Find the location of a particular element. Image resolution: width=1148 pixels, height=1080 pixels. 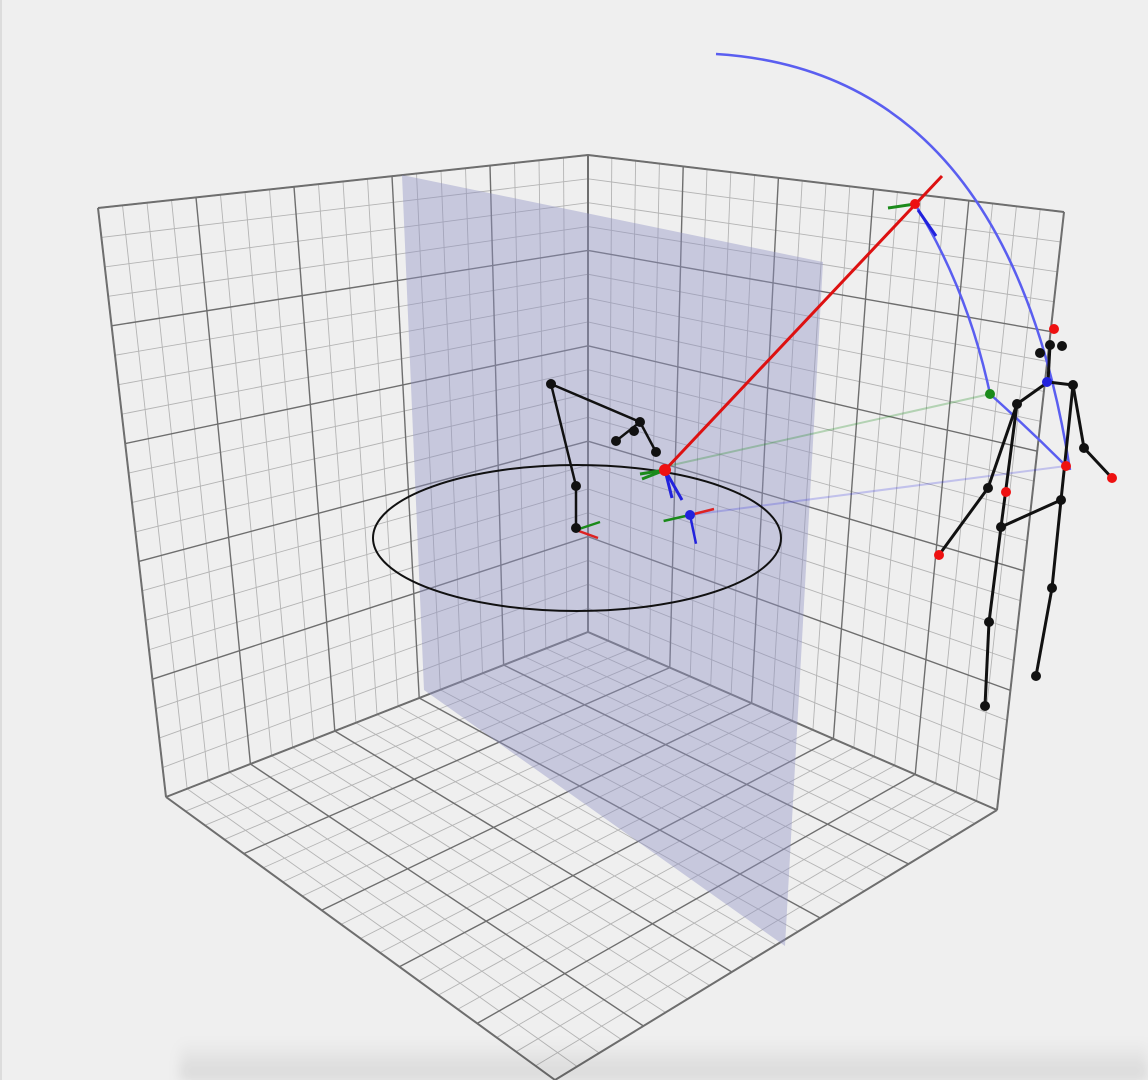

projected-joint is located at coordinates (990, 394).